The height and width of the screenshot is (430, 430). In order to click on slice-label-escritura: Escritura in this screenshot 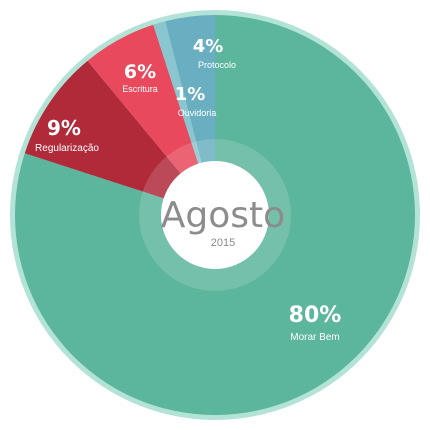, I will do `click(140, 89)`.